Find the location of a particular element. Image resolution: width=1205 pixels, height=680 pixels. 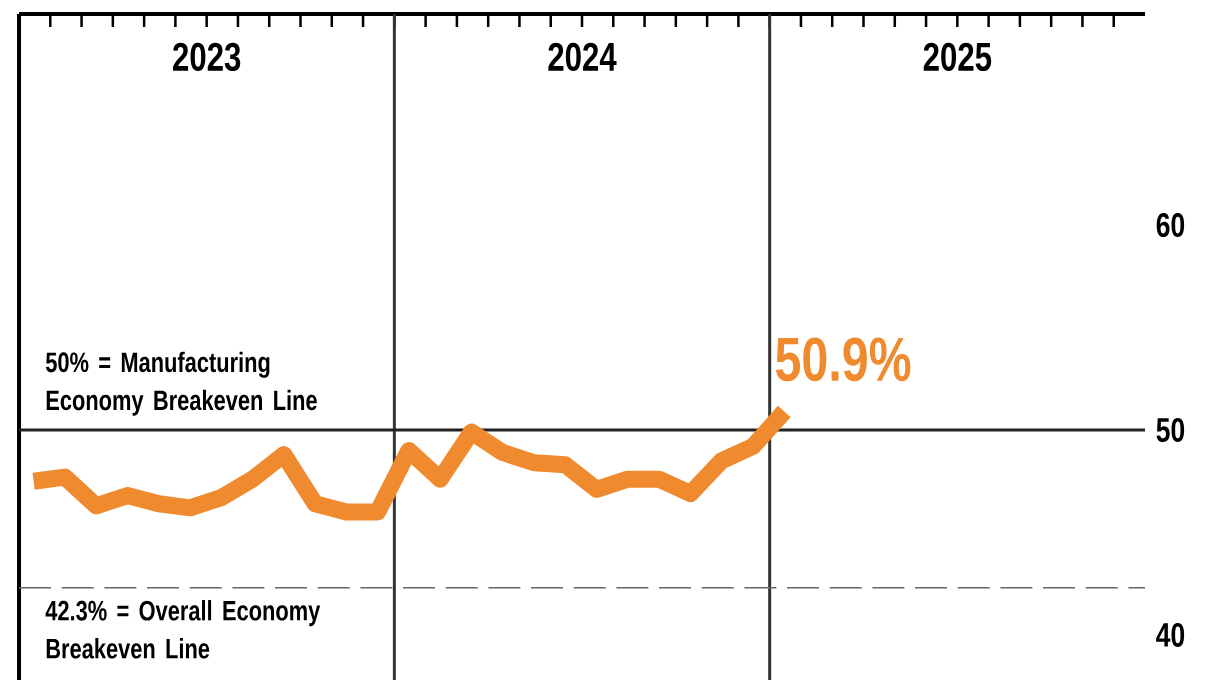

ref-line-label: 42.3% = Overall Economy Breakeven Line is located at coordinates (183, 629).